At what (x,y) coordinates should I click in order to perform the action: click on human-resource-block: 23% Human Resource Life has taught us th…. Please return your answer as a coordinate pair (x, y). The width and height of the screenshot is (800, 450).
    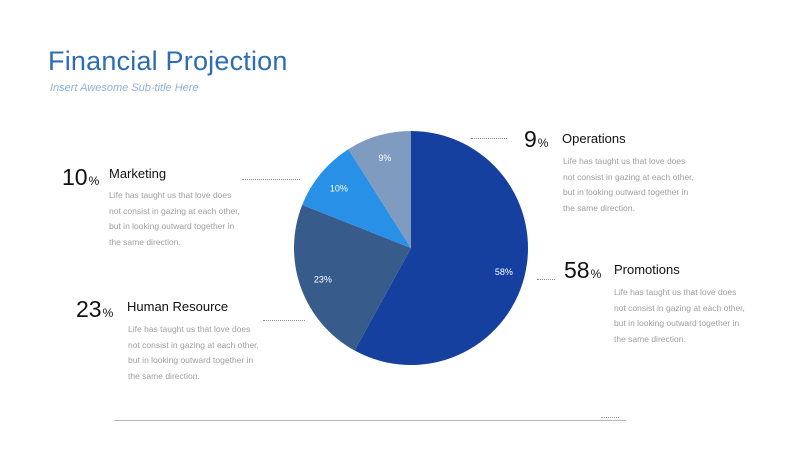
    Looking at the image, I should click on (176, 351).